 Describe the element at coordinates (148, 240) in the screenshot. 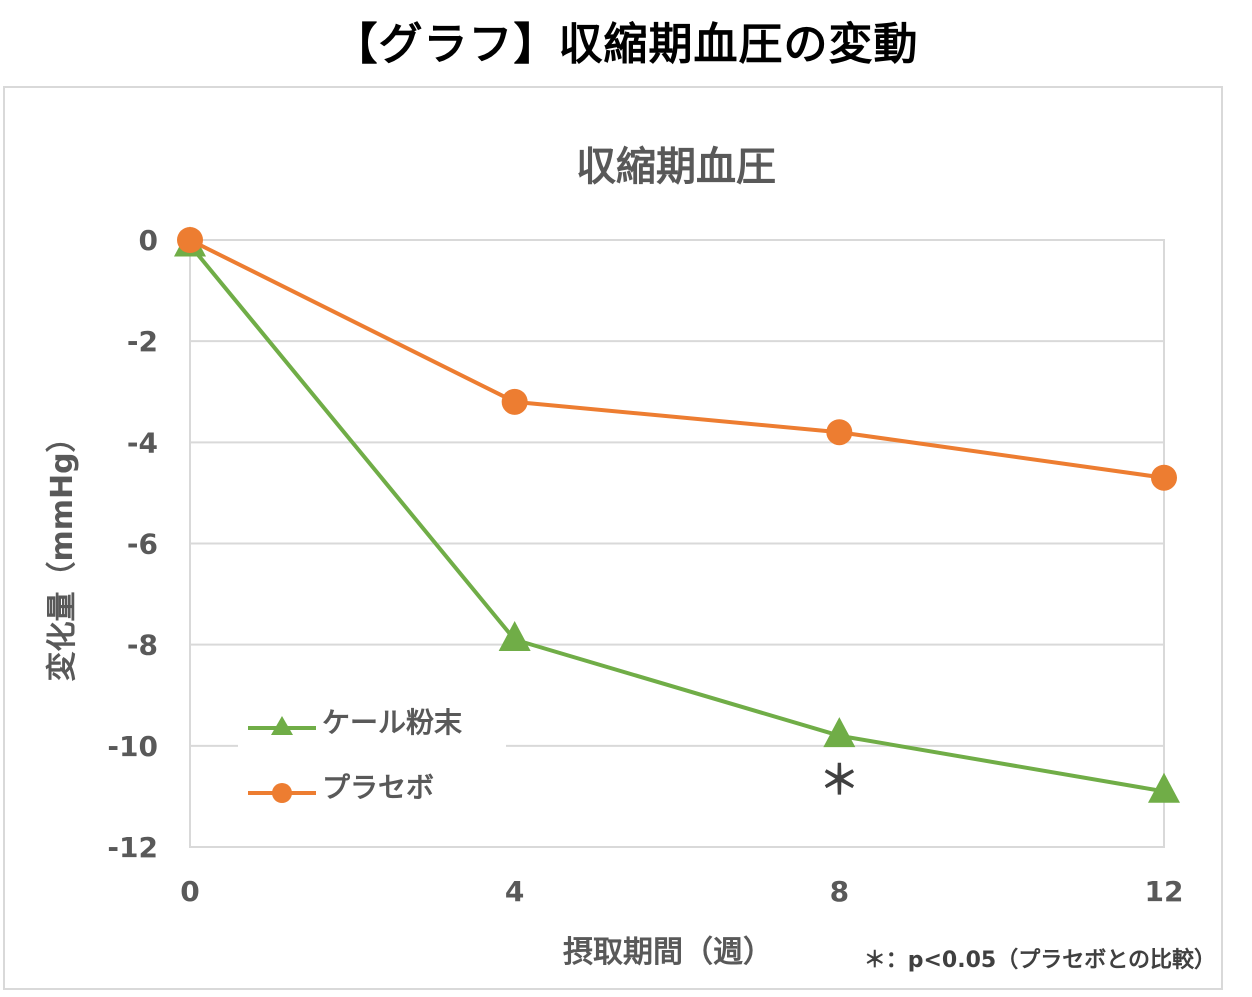

I see `y-tick-label: 0` at that location.